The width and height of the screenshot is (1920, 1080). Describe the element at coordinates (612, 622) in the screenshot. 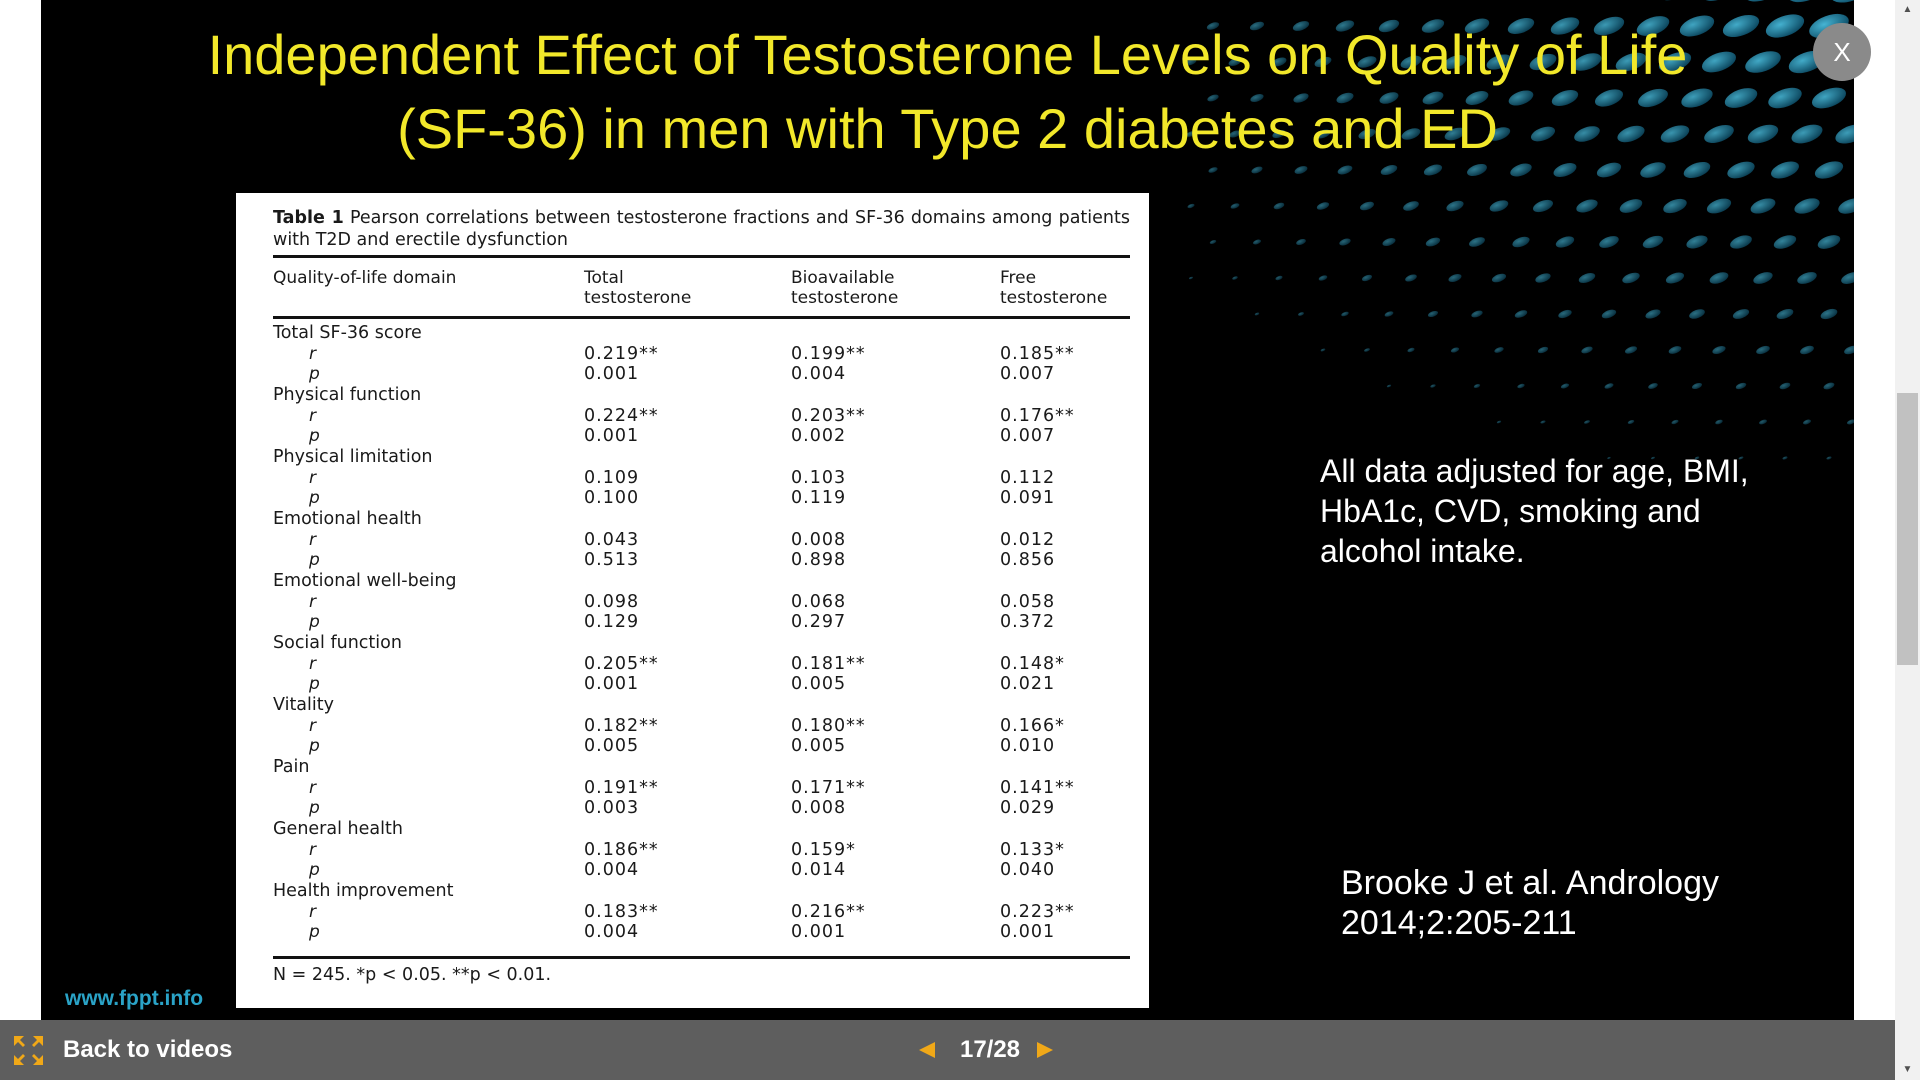

I see `table-cell-p: 0.129` at that location.